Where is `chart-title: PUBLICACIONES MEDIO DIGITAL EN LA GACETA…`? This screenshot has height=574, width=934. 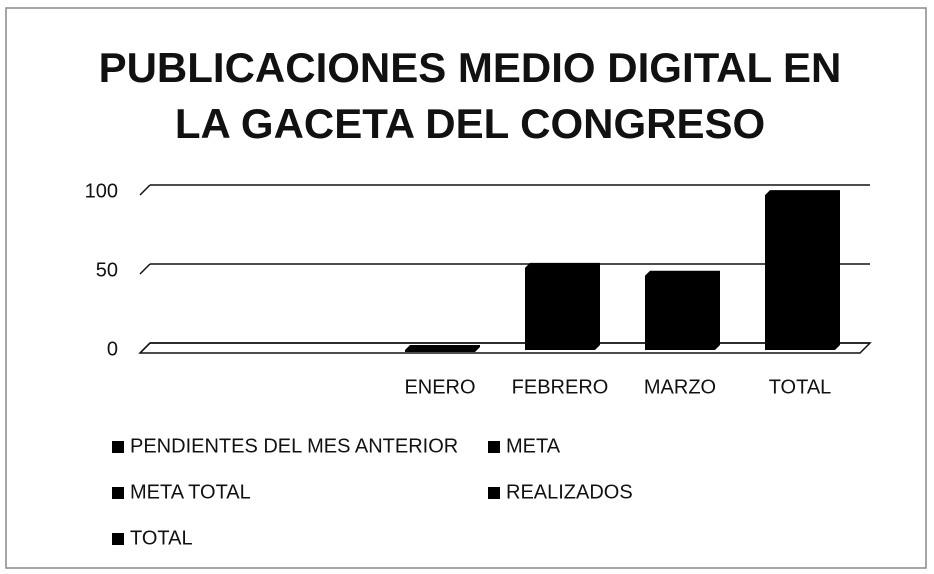 chart-title: PUBLICACIONES MEDIO DIGITAL EN LA GACETA… is located at coordinates (470, 95).